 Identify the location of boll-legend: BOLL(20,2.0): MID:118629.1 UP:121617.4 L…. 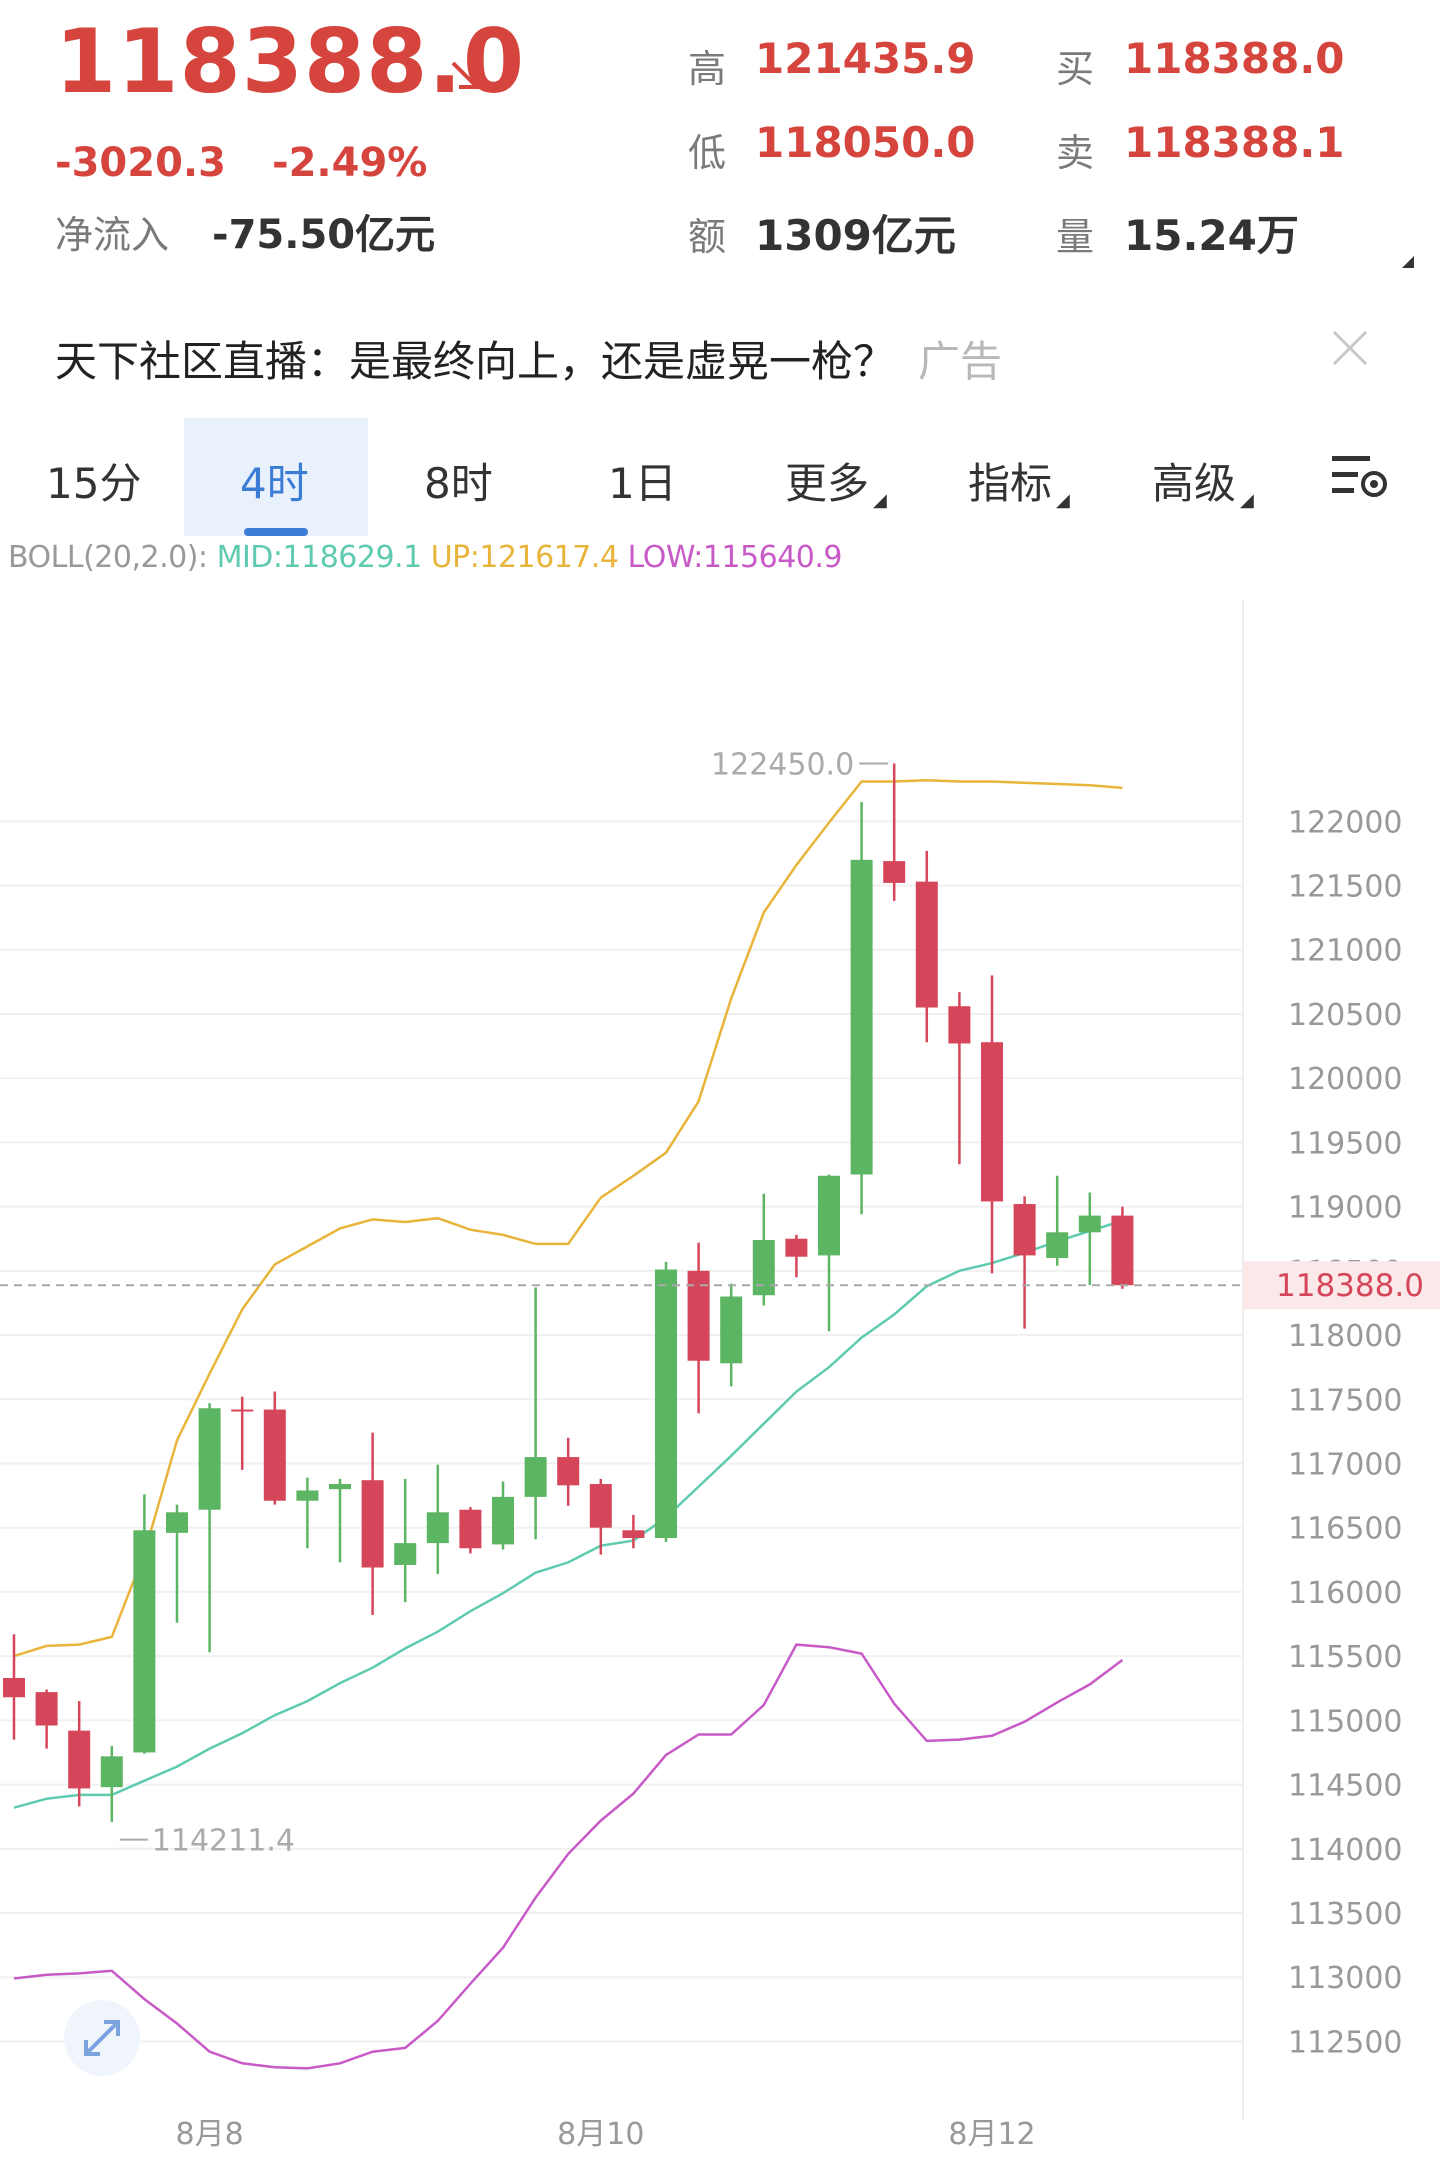
(425, 557).